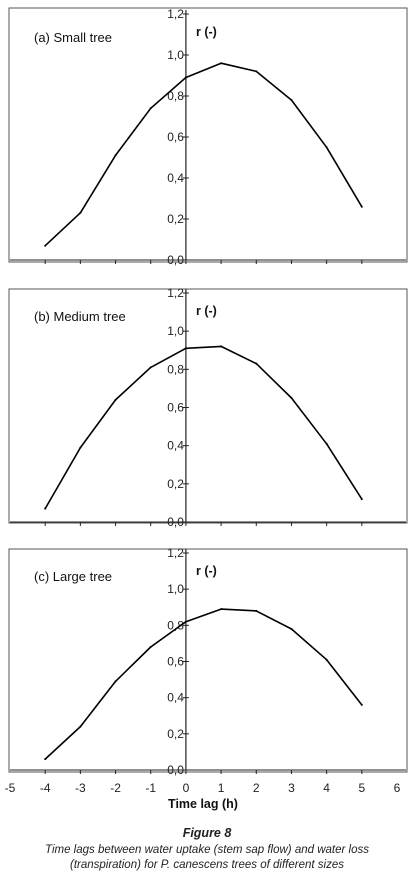 Image resolution: width=414 pixels, height=888 pixels. Describe the element at coordinates (203, 804) in the screenshot. I see `x-axis-label: Time lag (h)` at that location.